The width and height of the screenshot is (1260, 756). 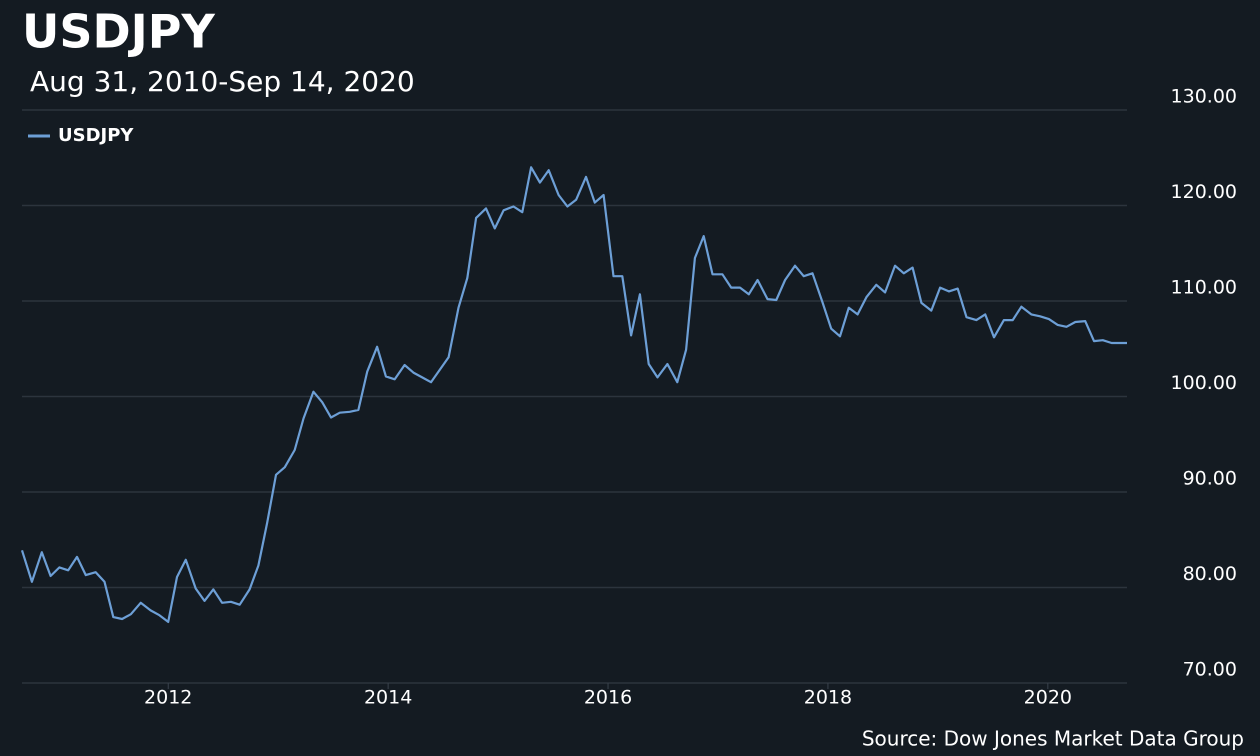 What do you see at coordinates (1204, 383) in the screenshot?
I see `y-tick-label: 100.00` at bounding box center [1204, 383].